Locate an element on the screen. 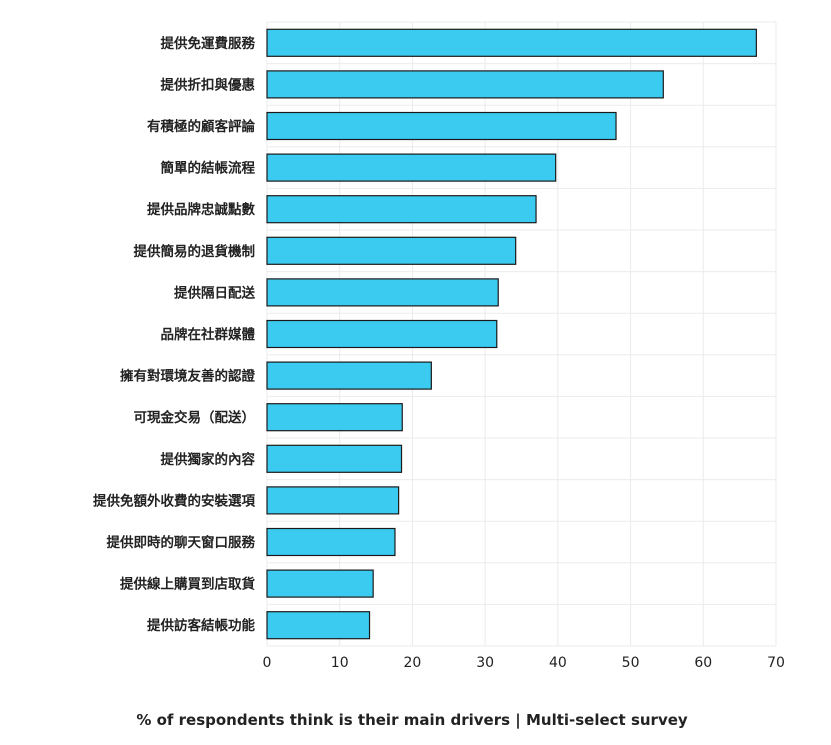  category-label-11: 提供免額外收費的安裝選項 is located at coordinates (174, 500).